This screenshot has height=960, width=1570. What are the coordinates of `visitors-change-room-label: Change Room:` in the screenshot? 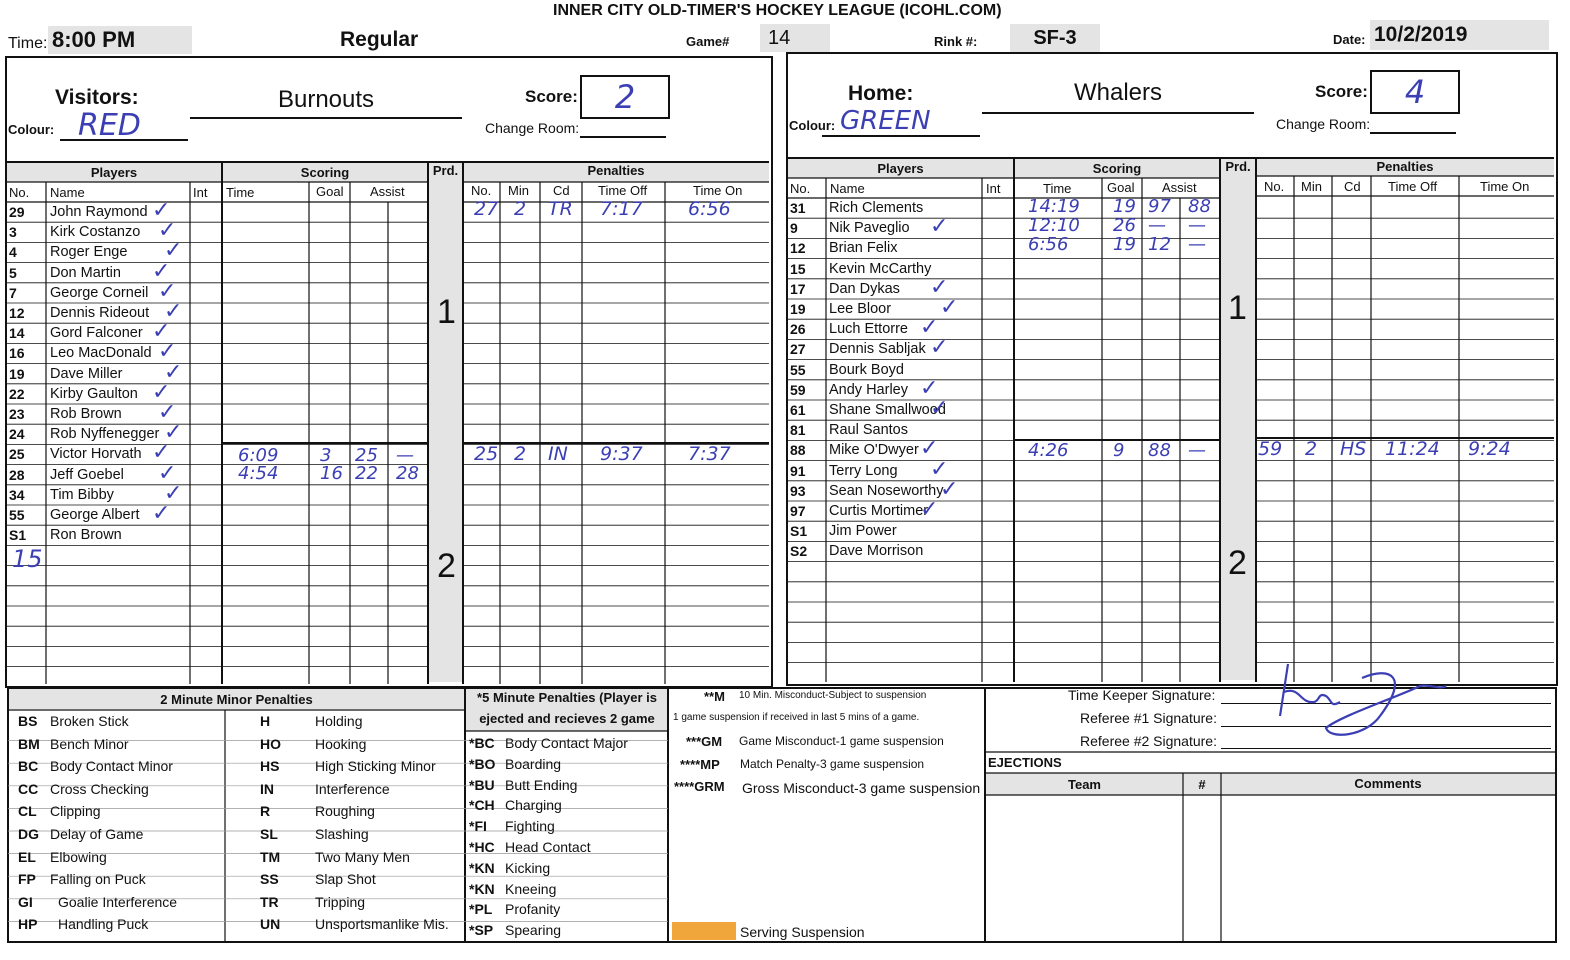 It's located at (532, 128).